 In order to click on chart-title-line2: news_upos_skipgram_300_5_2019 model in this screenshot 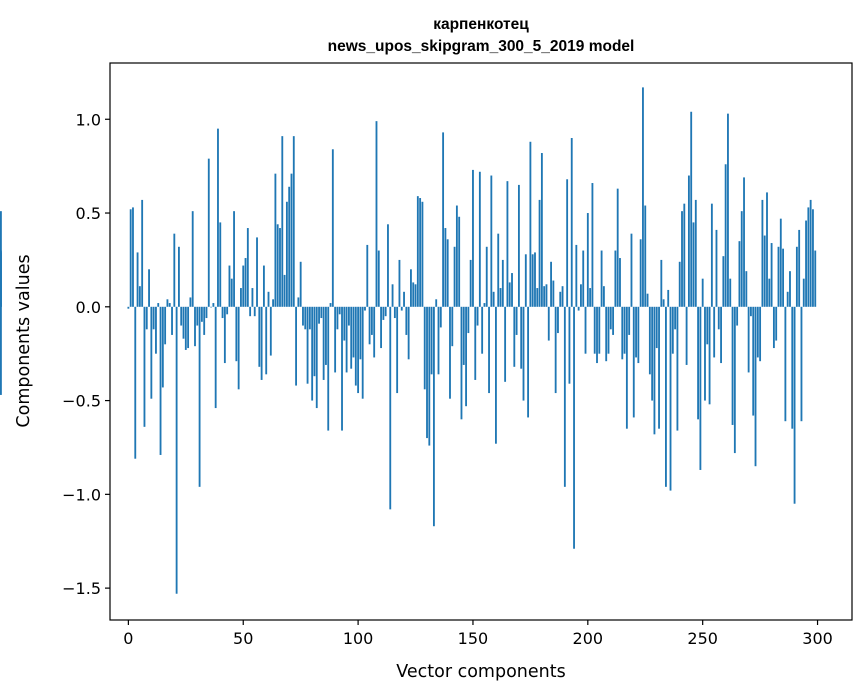, I will do `click(481, 46)`.